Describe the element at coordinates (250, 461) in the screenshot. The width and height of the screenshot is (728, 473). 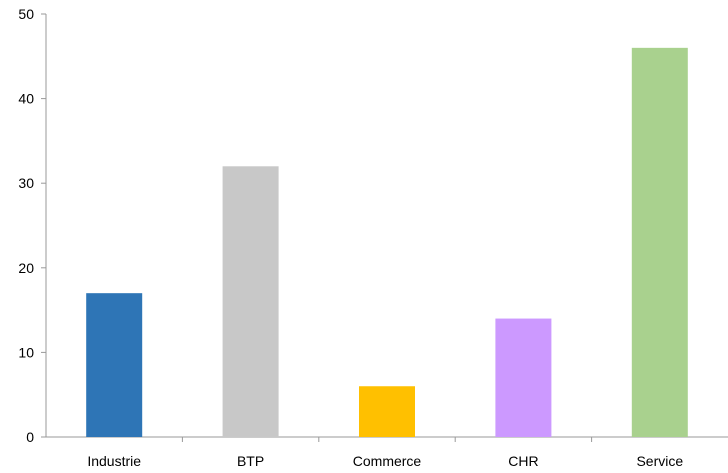
I see `x-tick-label: BTP` at that location.